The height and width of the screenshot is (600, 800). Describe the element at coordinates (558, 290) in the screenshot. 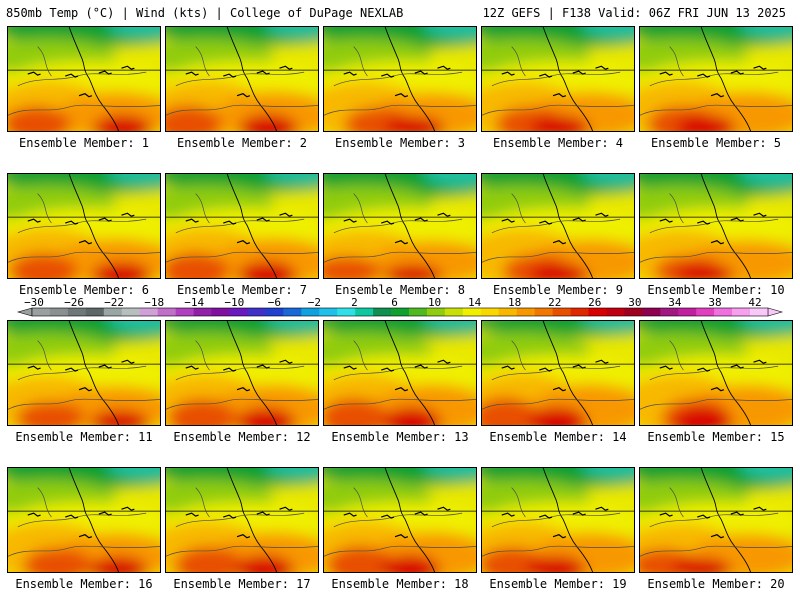

I see `member-label-9: Ensemble Member: 9` at that location.